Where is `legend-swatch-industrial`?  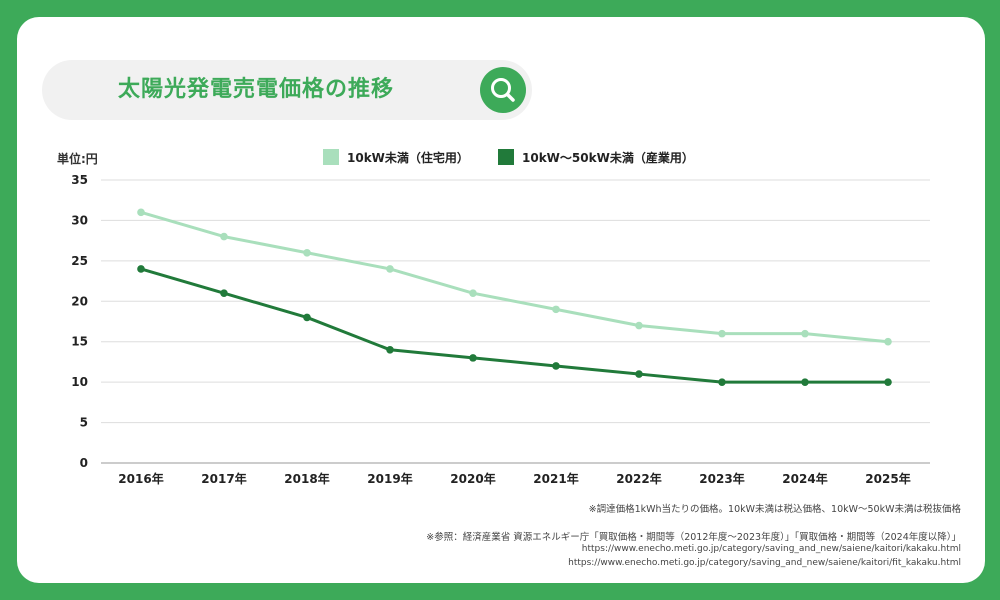
legend-swatch-industrial is located at coordinates (506, 157).